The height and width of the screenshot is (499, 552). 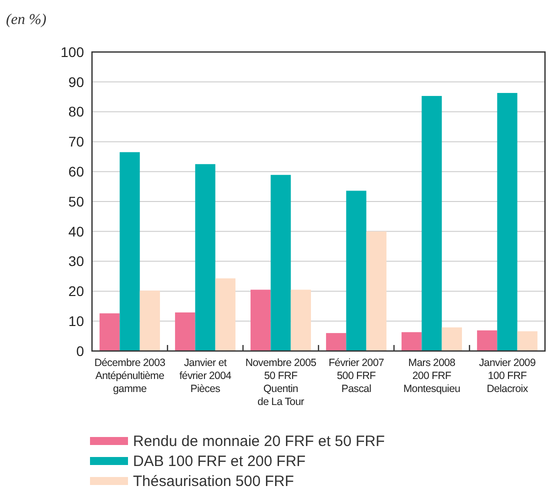 I want to click on y-tick-label: 70, so click(x=76, y=142).